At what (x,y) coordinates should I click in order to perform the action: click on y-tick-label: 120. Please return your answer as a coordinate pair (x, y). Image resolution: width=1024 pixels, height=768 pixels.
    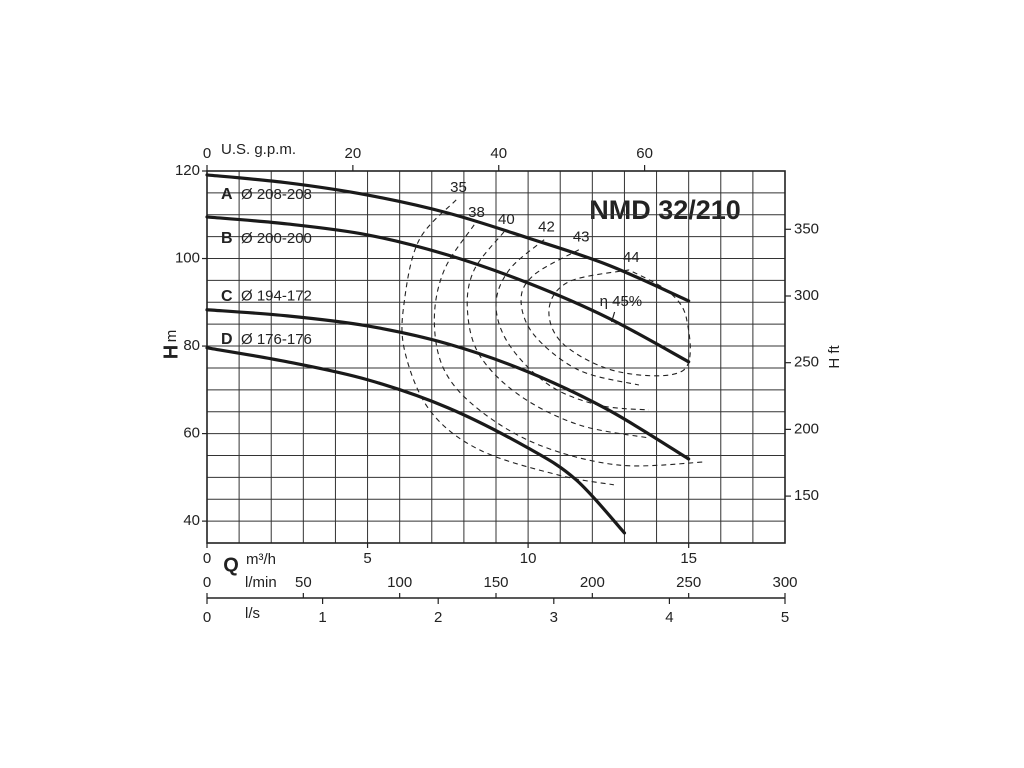
    Looking at the image, I should click on (187, 170).